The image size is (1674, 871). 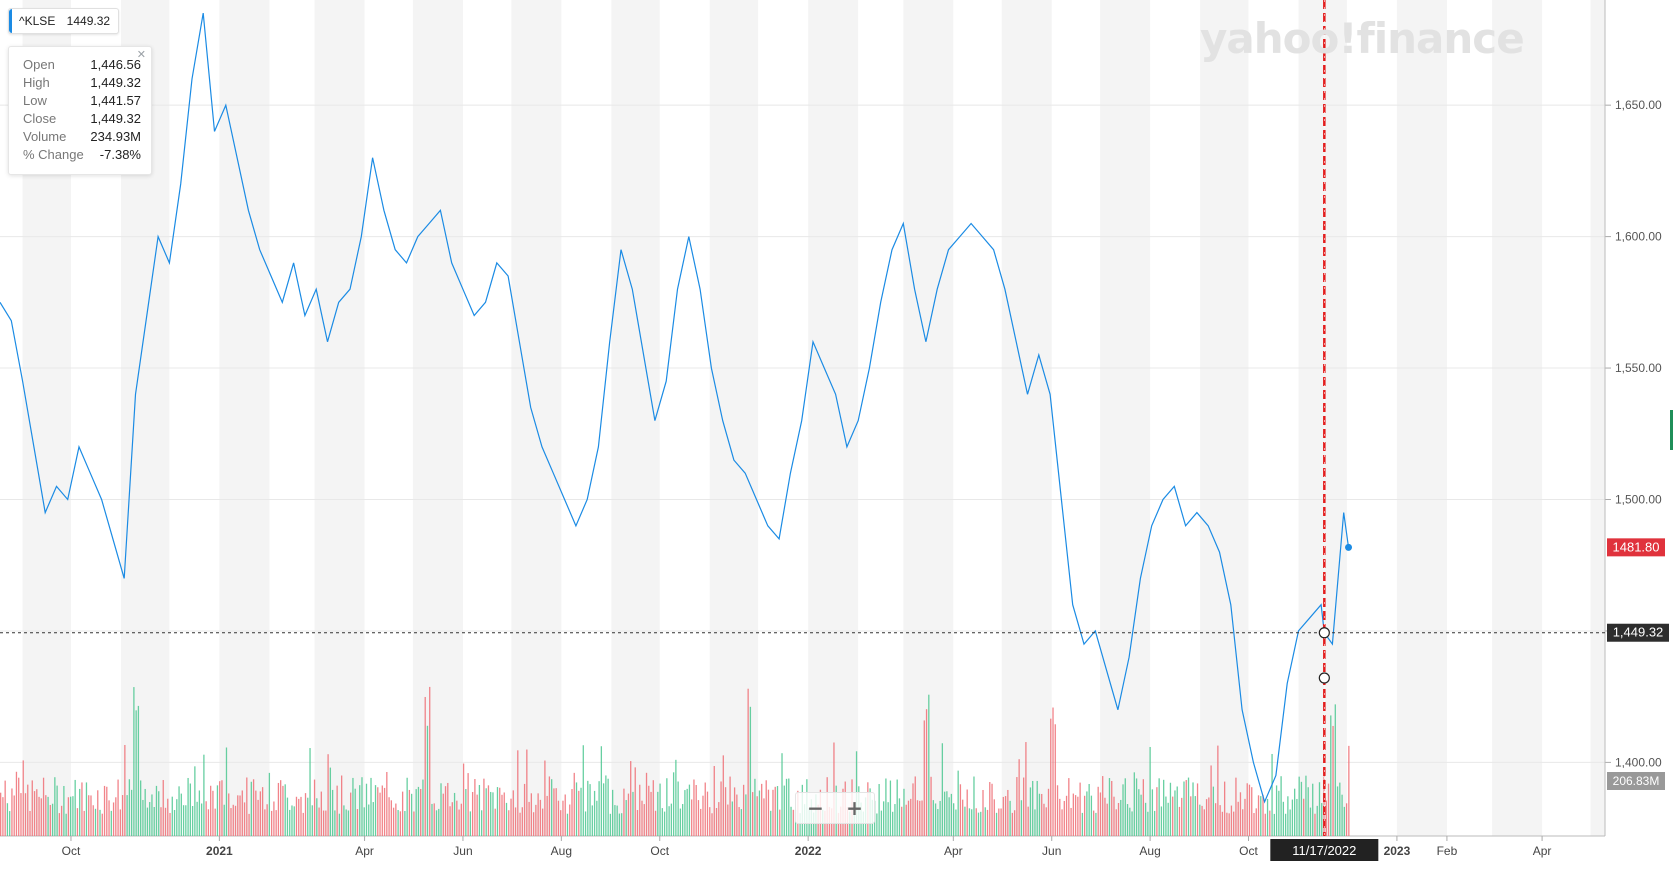 I want to click on zoom-out-button: −, so click(x=815, y=808).